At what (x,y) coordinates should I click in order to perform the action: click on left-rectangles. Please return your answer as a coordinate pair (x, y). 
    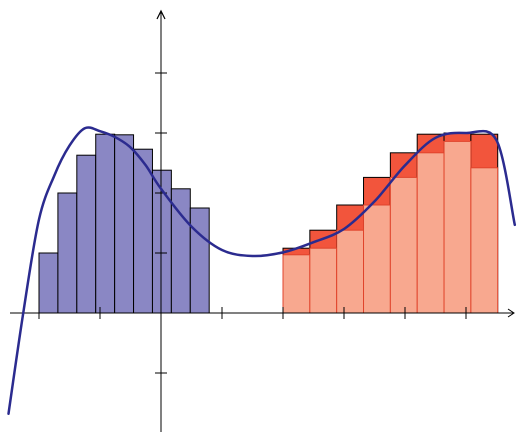
    Looking at the image, I should click on (124, 223).